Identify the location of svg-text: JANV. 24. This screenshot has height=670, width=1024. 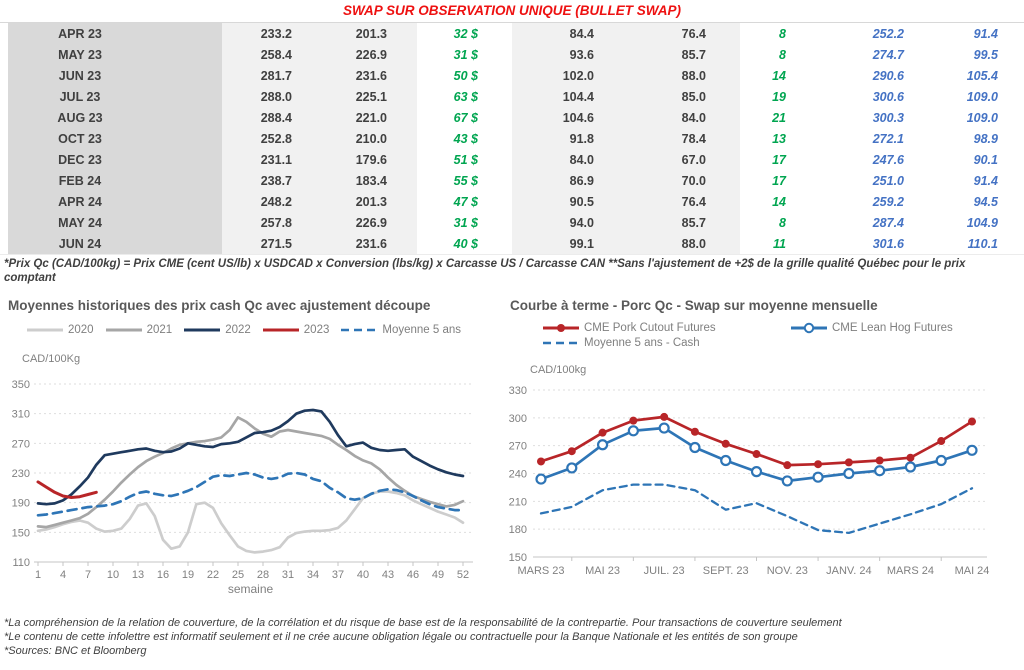
(848, 571).